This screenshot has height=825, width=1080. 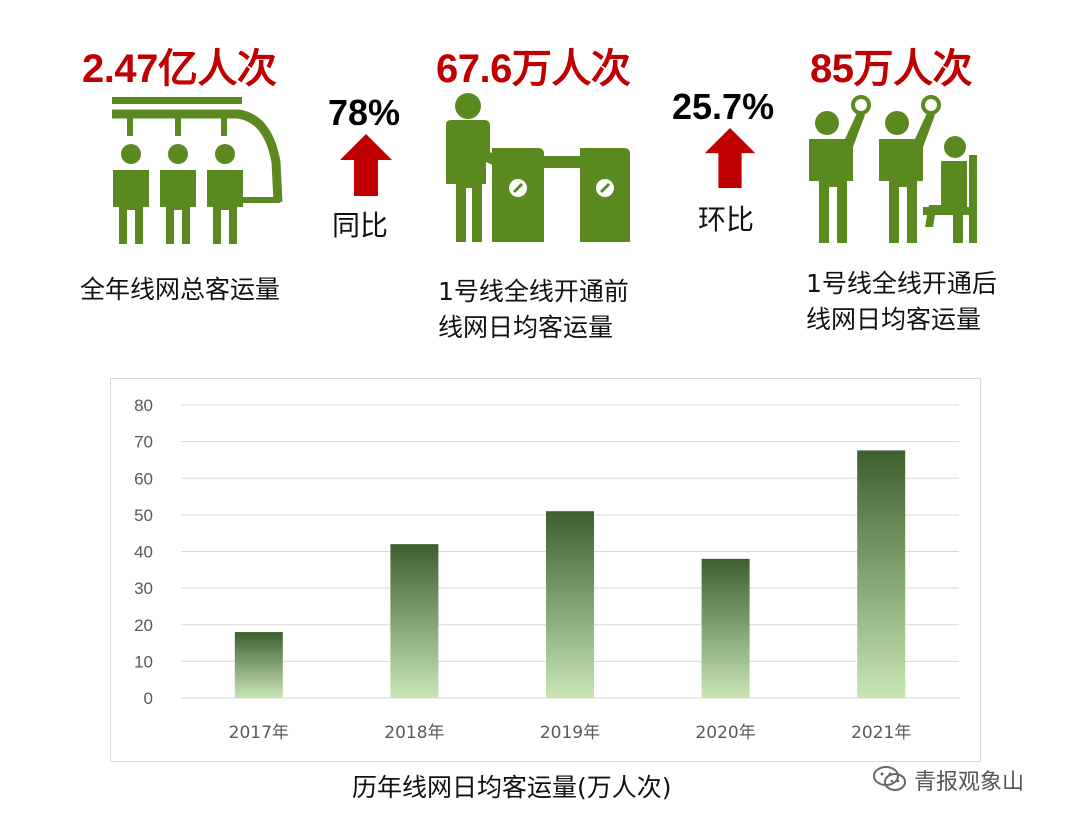 What do you see at coordinates (570, 733) in the screenshot?
I see `x-tick-label: 2019年` at bounding box center [570, 733].